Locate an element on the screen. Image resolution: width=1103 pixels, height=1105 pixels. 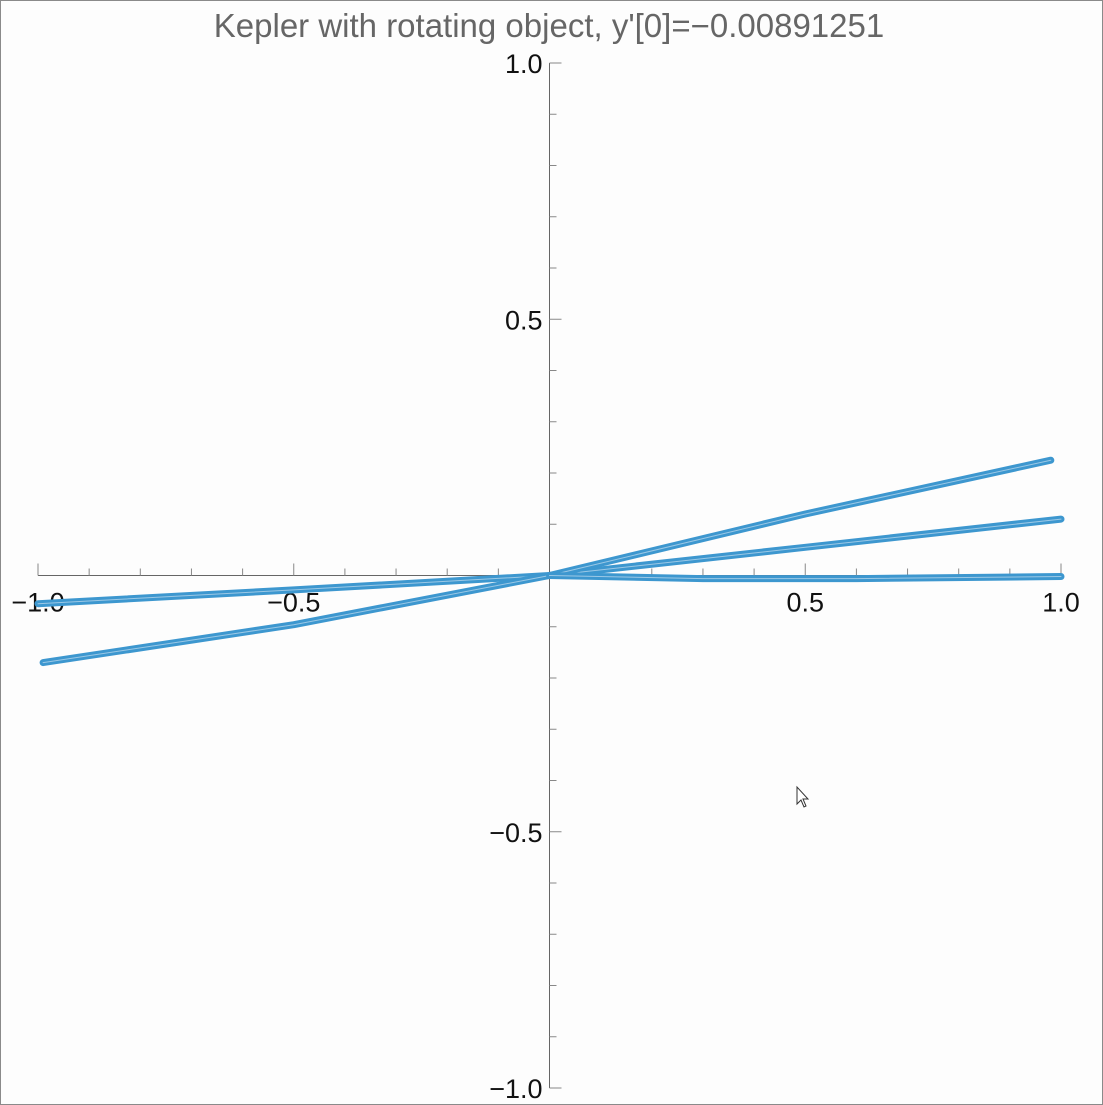
trajectory-series-3-highlight is located at coordinates (805, 577).